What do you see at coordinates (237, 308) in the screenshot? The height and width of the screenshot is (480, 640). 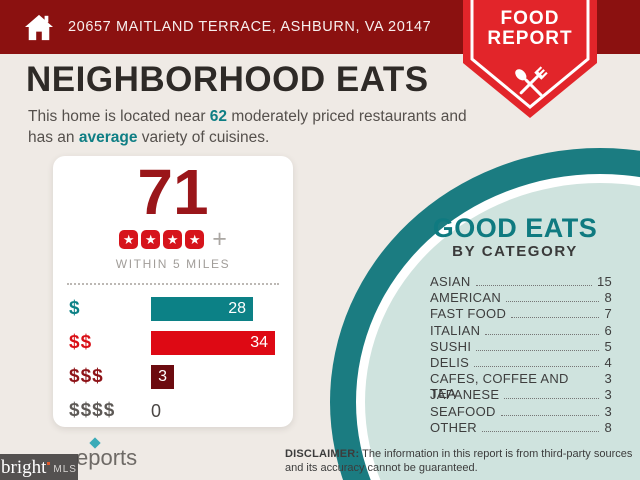 I see `price-bar-value: 28` at bounding box center [237, 308].